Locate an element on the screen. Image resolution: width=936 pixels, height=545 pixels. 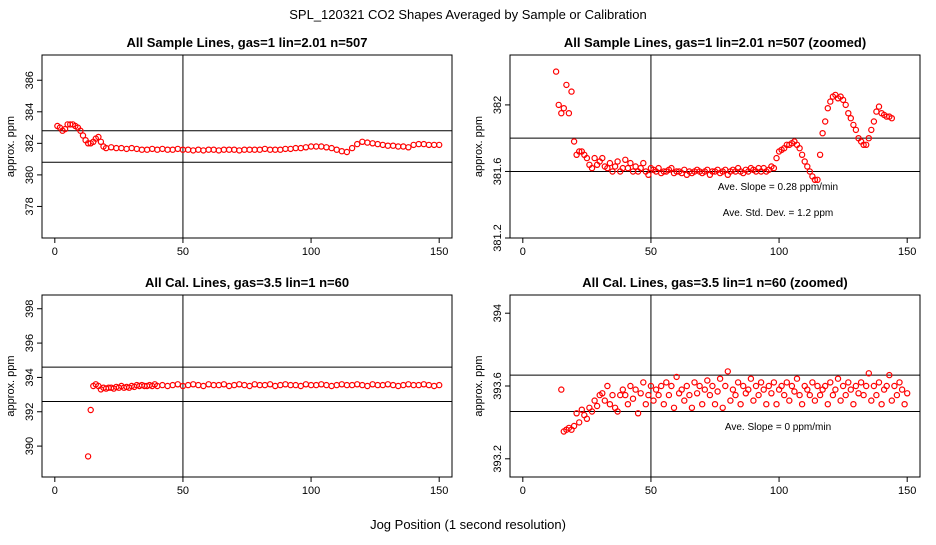
y-tick-label: 390 is located at coordinates (30, 446).